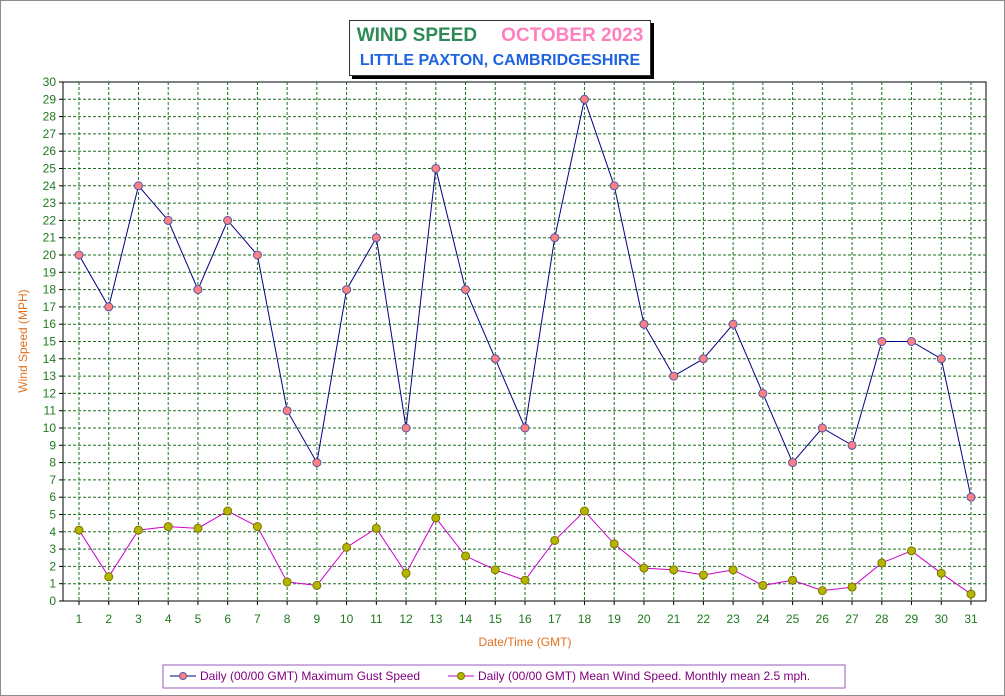 This screenshot has width=1005, height=696. What do you see at coordinates (52, 601) in the screenshot?
I see `y-tick-label: 0` at bounding box center [52, 601].